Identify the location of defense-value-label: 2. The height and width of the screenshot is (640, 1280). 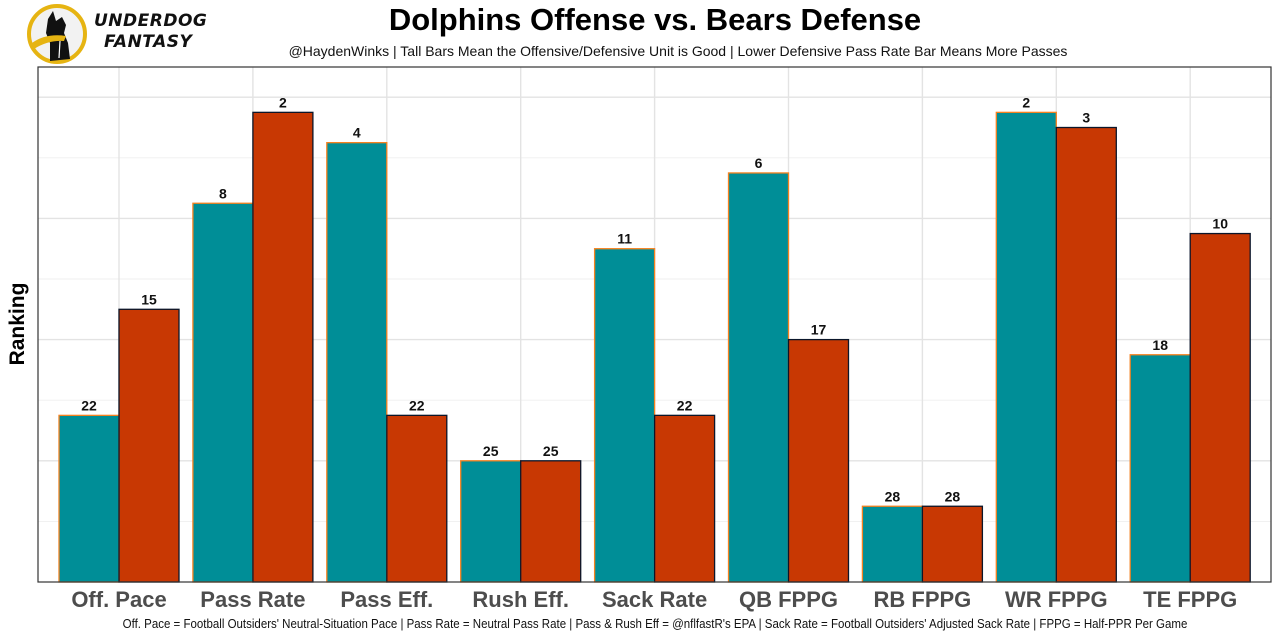
(283, 102).